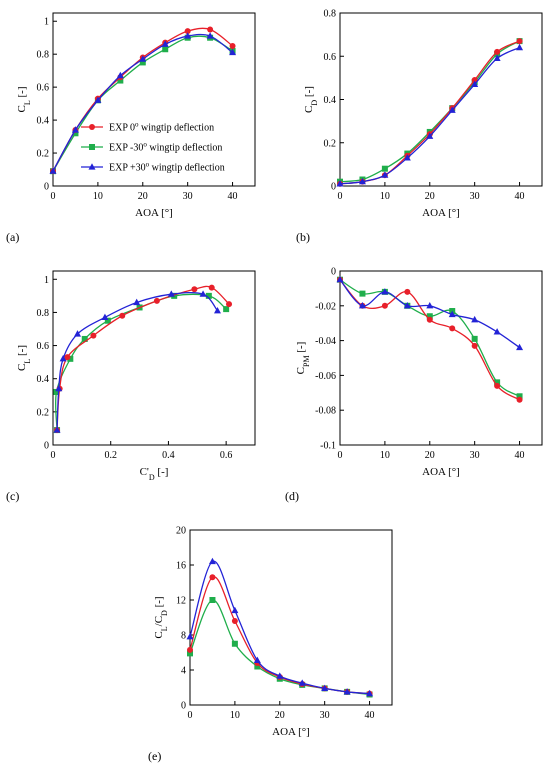  Describe the element at coordinates (152, 477) in the screenshot. I see `x-axis-label-sub: D` at that location.